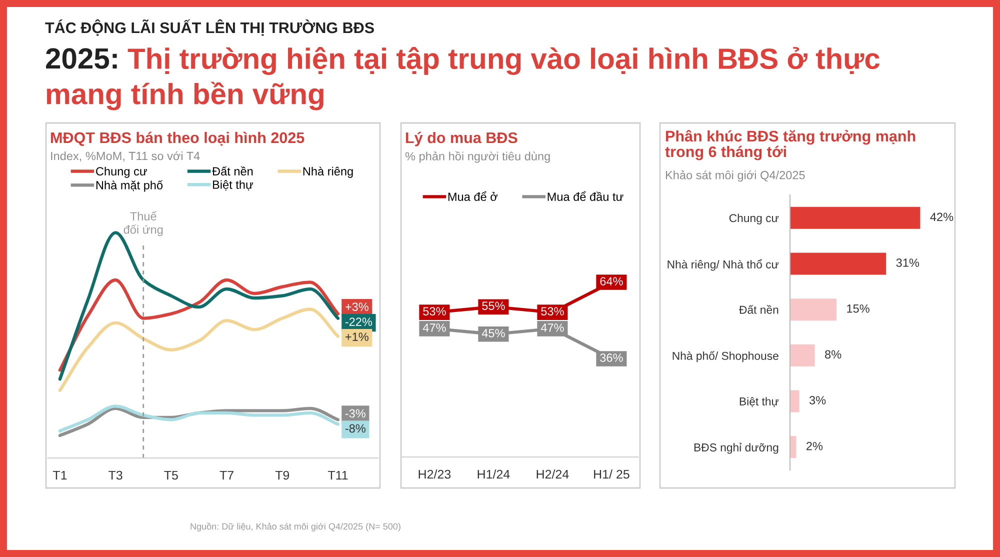 This screenshot has height=557, width=1000. I want to click on annotation: +1%, so click(356, 336).